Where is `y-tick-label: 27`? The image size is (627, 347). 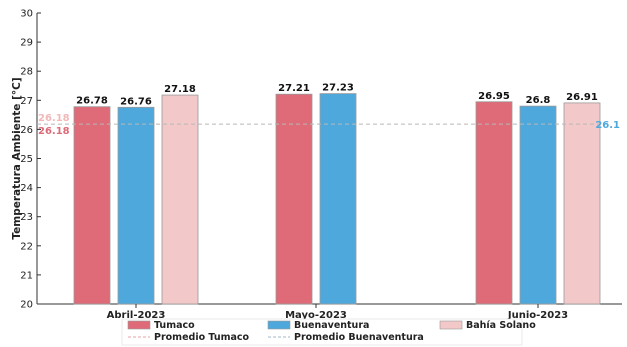
y-tick-label: 27 is located at coordinates (26, 101).